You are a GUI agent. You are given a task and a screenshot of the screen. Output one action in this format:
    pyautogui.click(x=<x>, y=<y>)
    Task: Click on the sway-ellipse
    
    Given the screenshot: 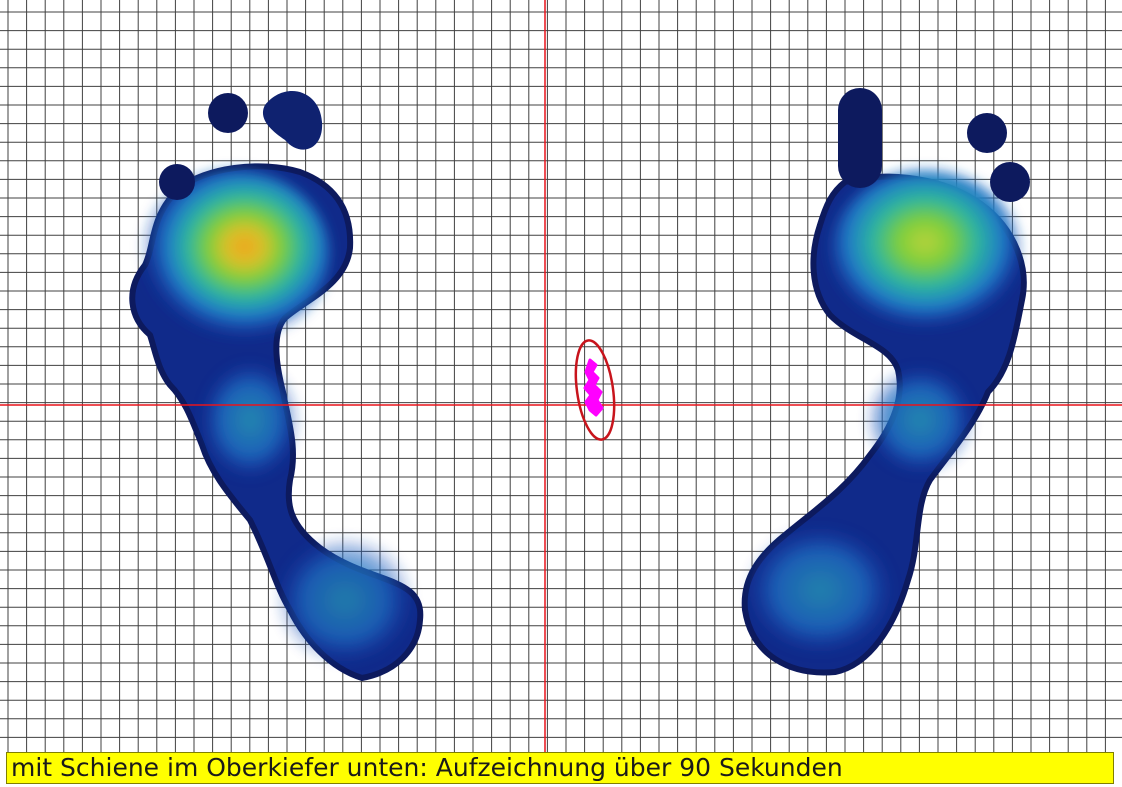 What is the action you would take?
    pyautogui.click(x=595, y=390)
    